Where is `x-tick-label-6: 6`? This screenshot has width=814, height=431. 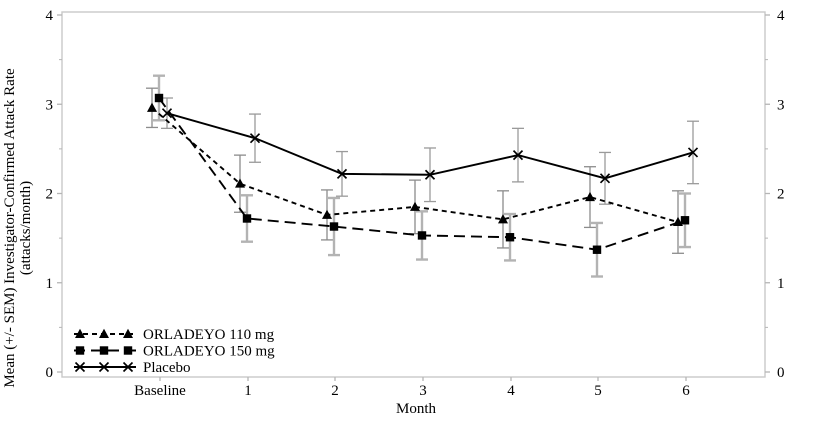
x-tick-label-6: 6 is located at coordinates (686, 391).